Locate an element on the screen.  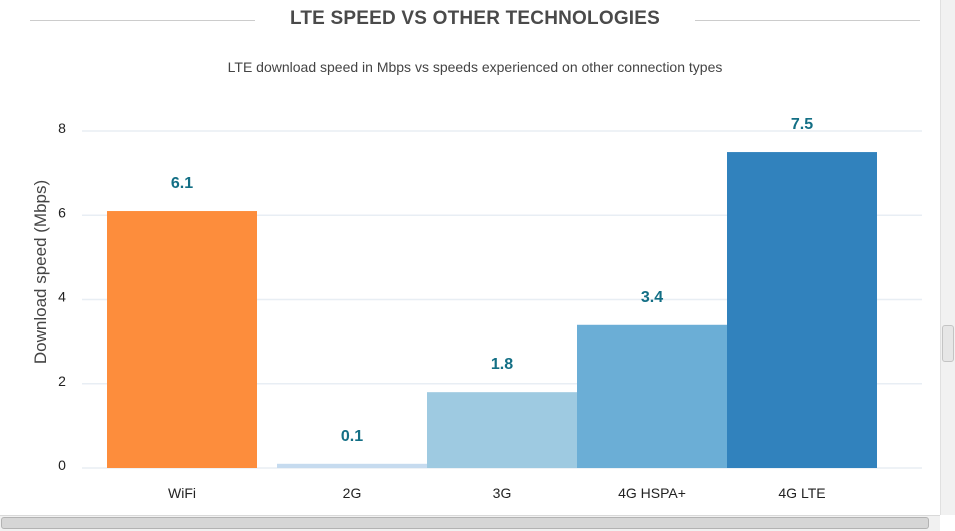
bar-wifi is located at coordinates (182, 339).